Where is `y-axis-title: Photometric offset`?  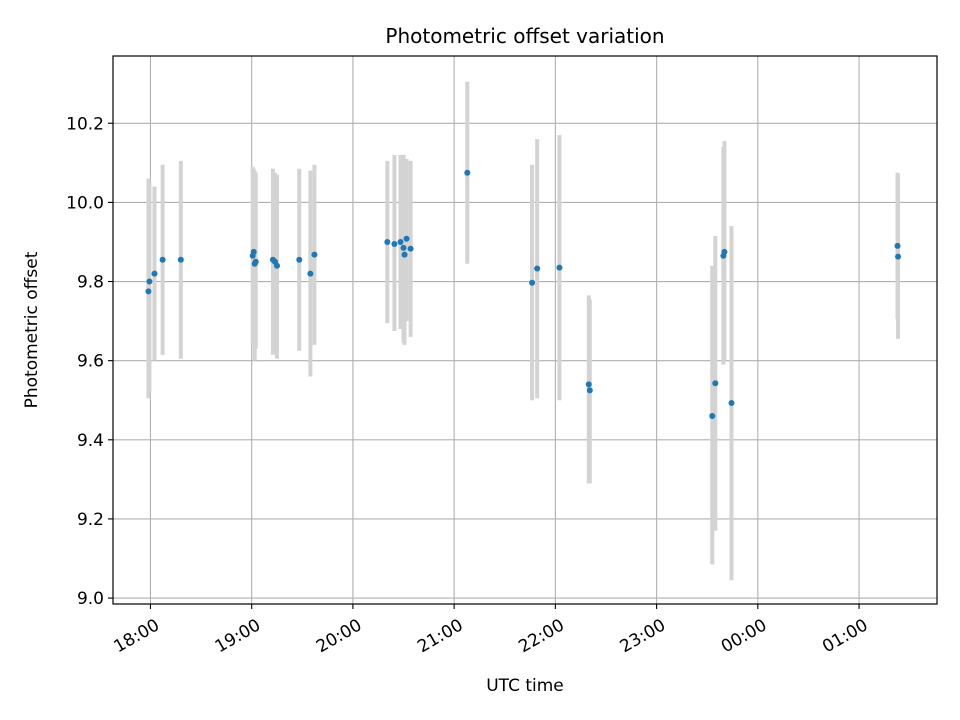 y-axis-title: Photometric offset is located at coordinates (32, 329).